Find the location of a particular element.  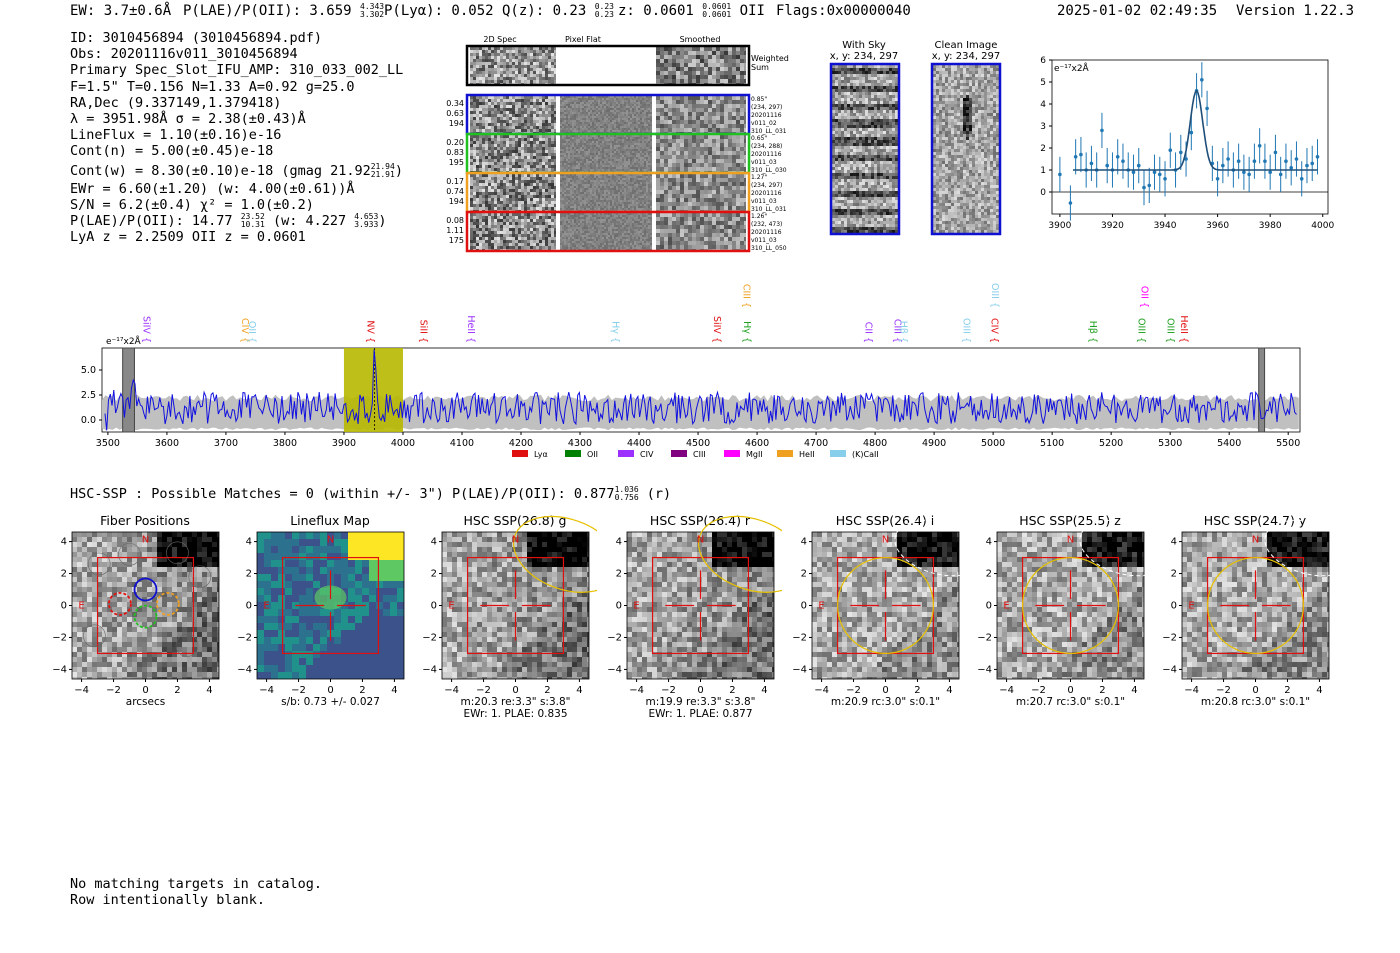

spectrum-line is located at coordinates (700, 390).